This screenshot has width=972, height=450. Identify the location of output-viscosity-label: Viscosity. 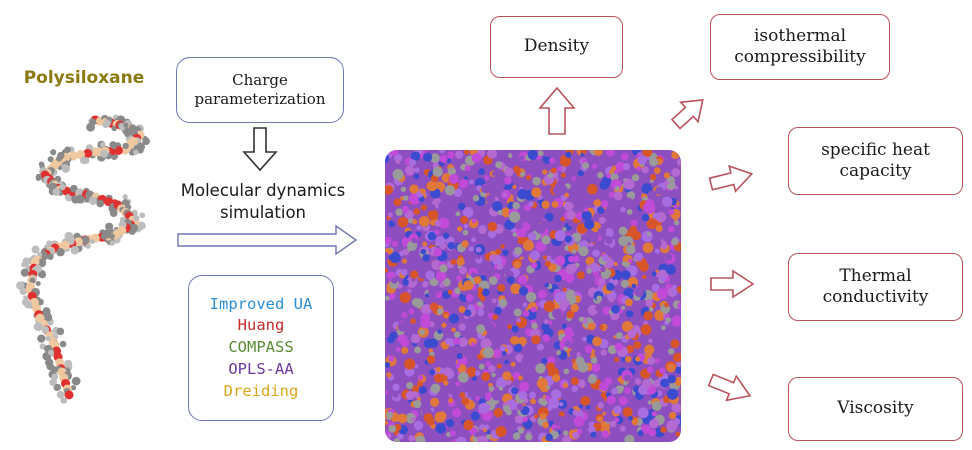
(875, 408).